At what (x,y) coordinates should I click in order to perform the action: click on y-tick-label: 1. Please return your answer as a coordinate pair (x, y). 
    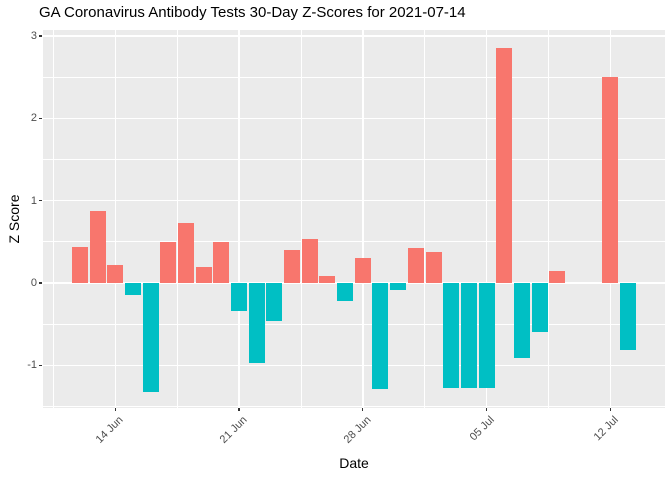
    Looking at the image, I should click on (33, 200).